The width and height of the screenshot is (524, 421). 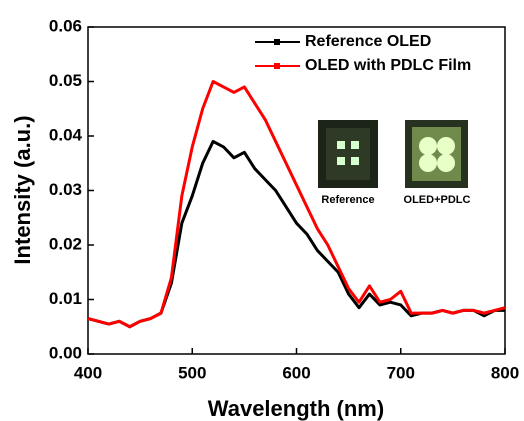 I want to click on y-tick-label: 0.00, so click(x=65, y=352).